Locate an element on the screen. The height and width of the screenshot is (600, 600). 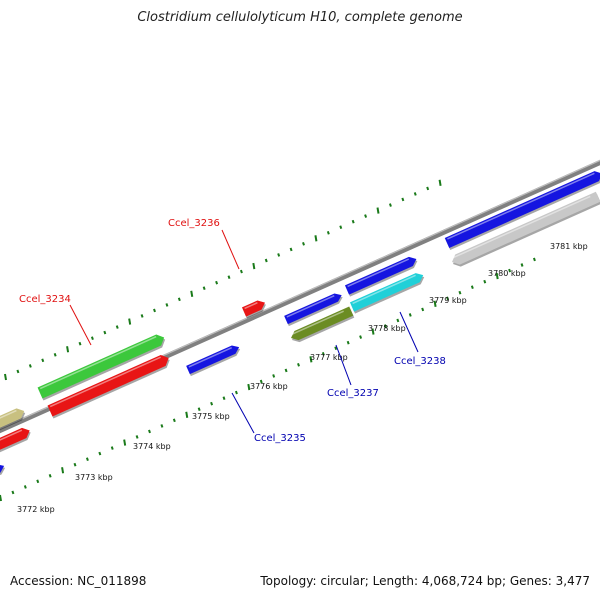
tick-label-3780: 3780 kbp is located at coordinates (507, 273).